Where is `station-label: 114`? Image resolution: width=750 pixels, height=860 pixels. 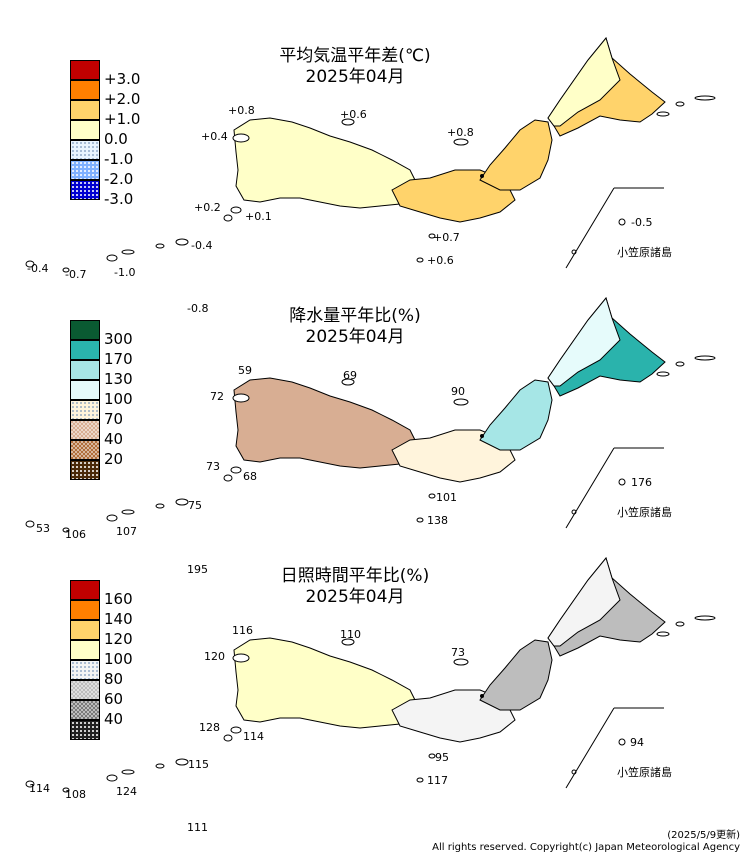 station-label: 114 is located at coordinates (253, 736).